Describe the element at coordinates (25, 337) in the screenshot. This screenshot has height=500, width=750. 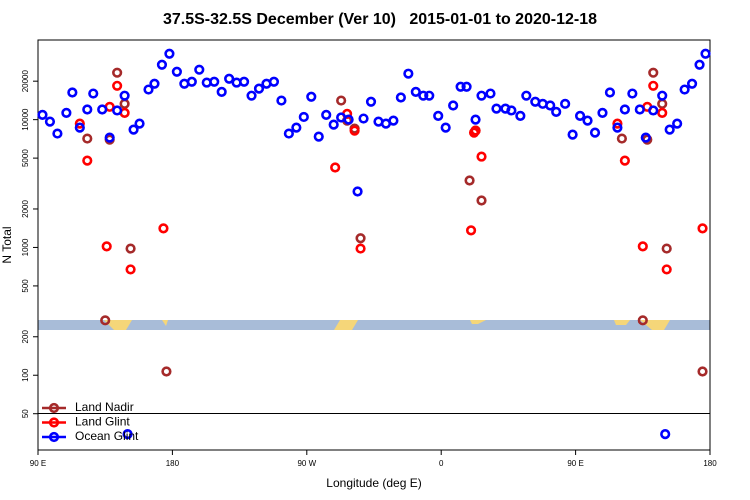
I see `y-tick-label: 200` at that location.